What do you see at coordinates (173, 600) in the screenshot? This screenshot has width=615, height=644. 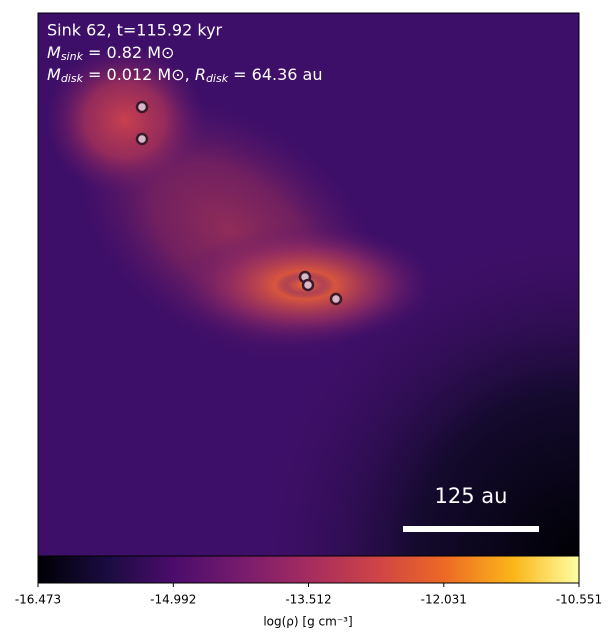 I see `colorbar-tick-label: -14.992` at bounding box center [173, 600].